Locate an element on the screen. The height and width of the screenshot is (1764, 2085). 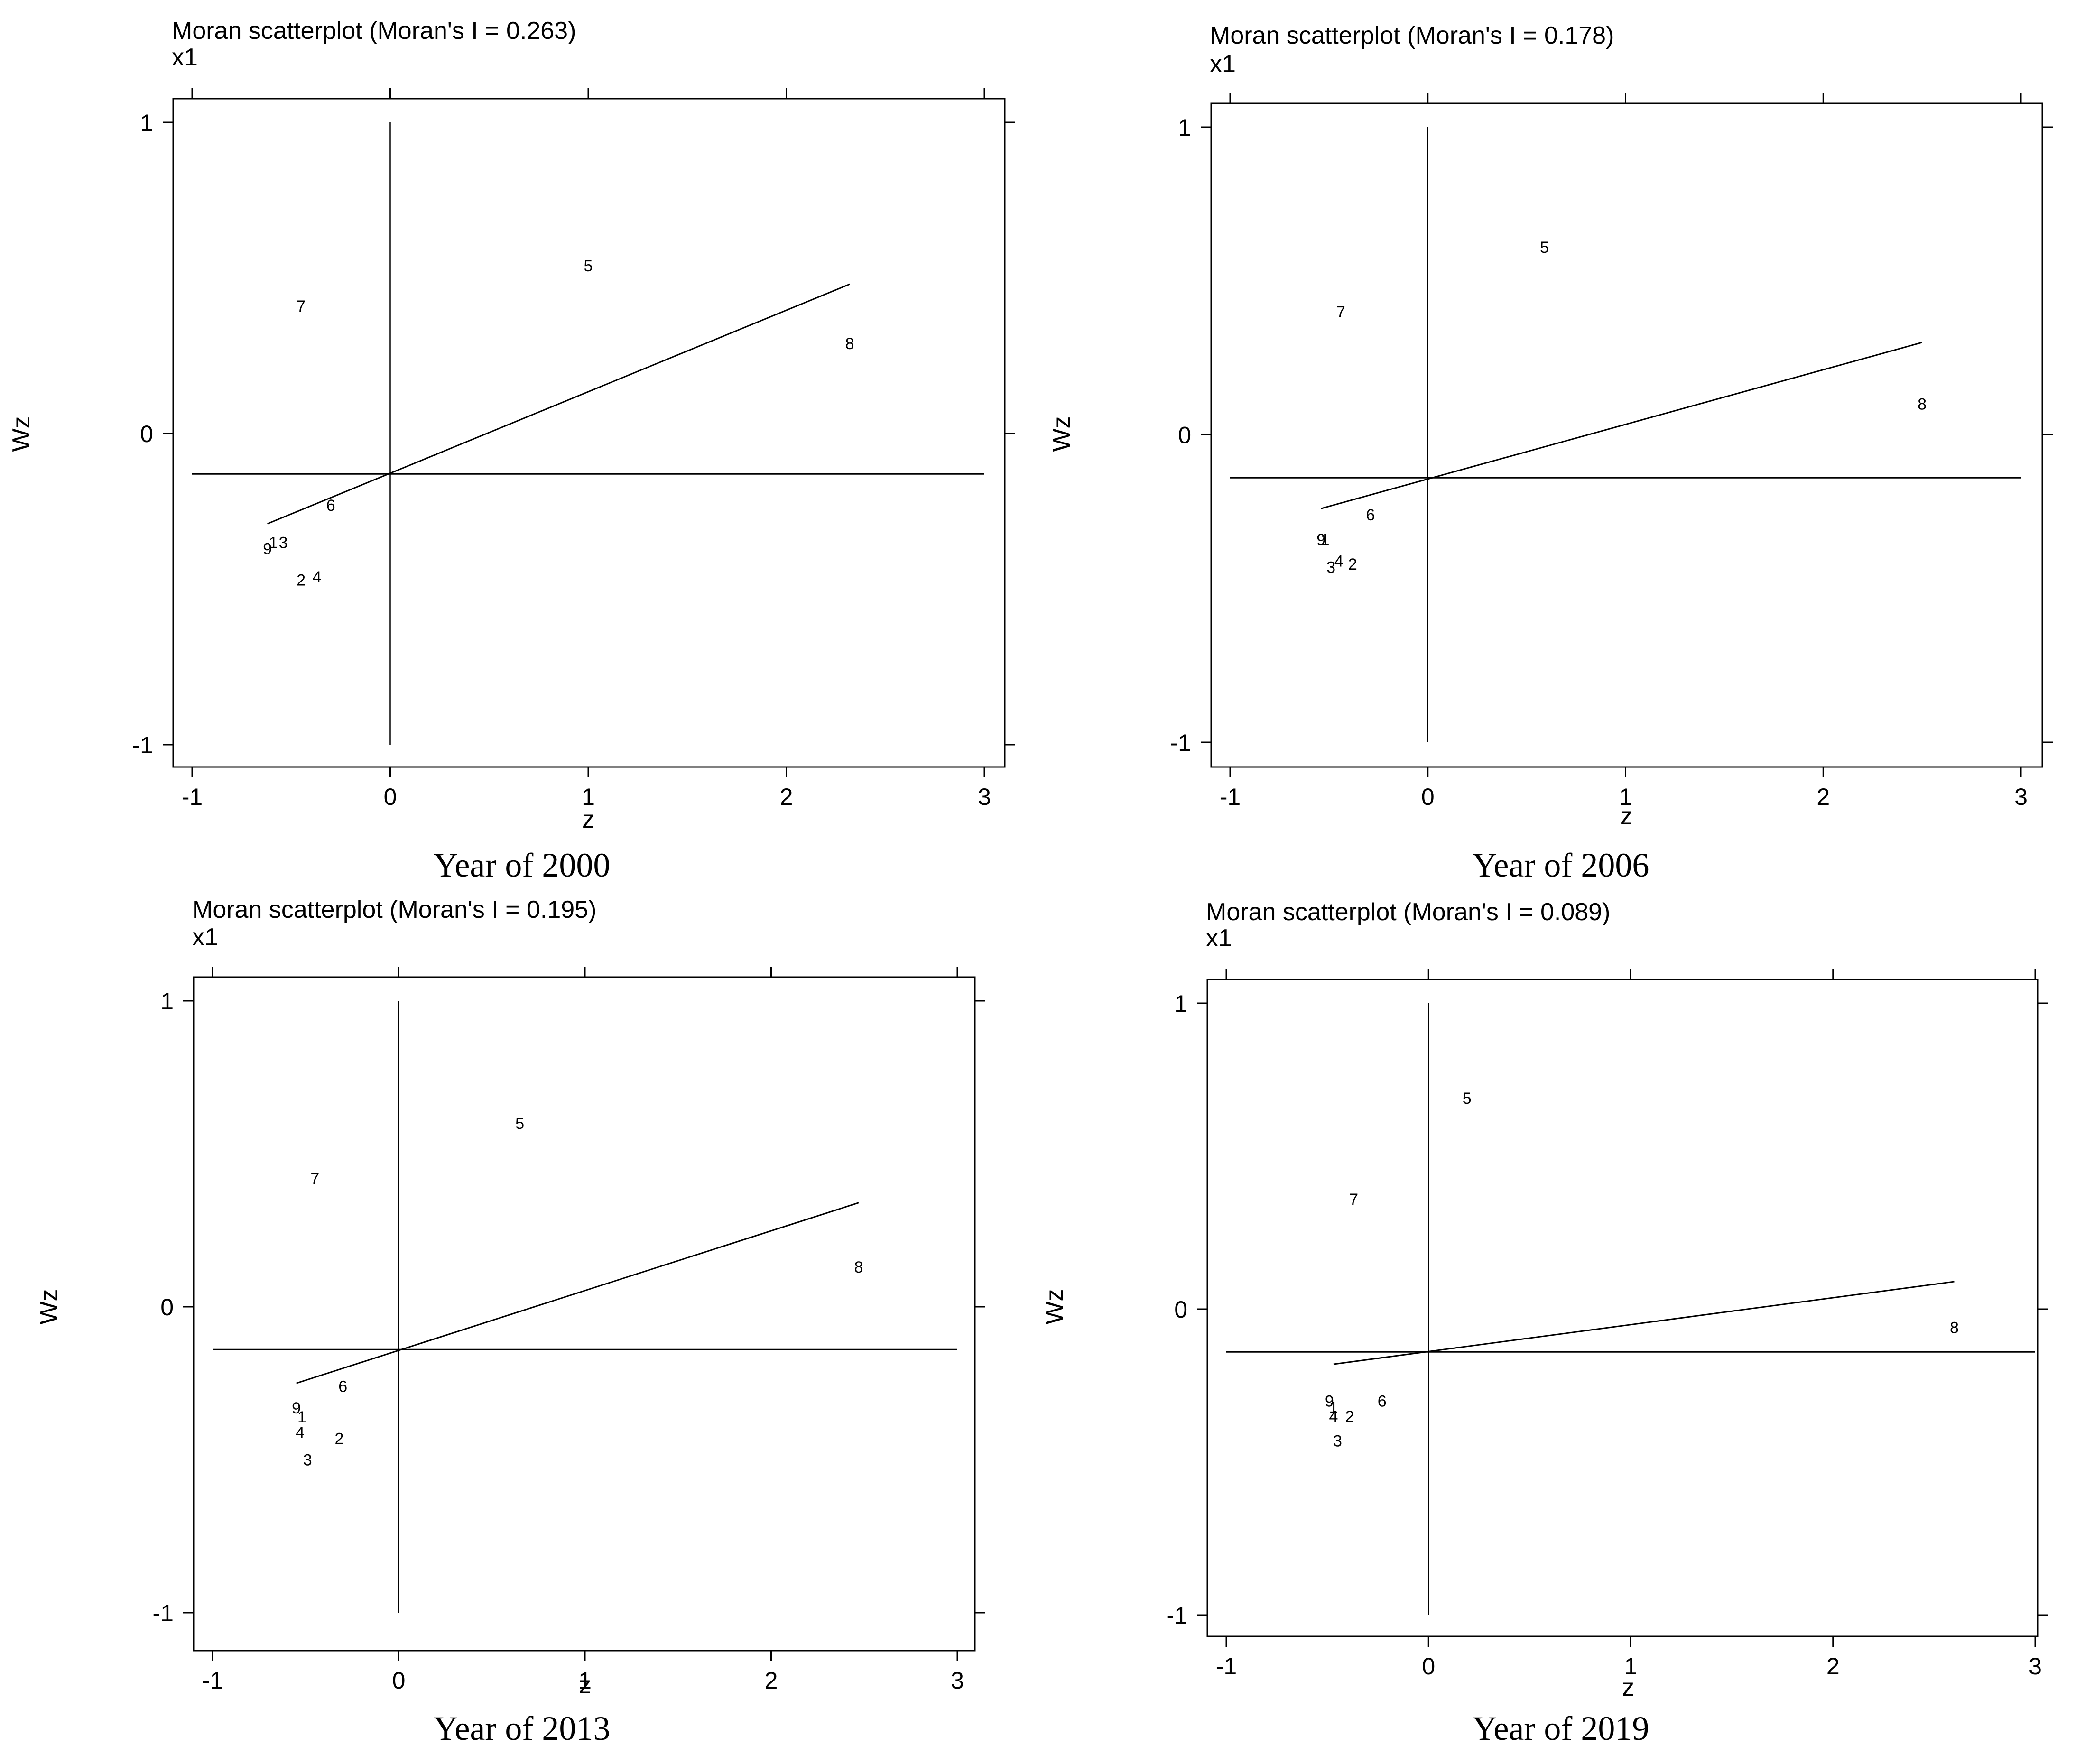
chart-title: Moran scatterplot (Moran's I = 0.195) is located at coordinates (394, 910).